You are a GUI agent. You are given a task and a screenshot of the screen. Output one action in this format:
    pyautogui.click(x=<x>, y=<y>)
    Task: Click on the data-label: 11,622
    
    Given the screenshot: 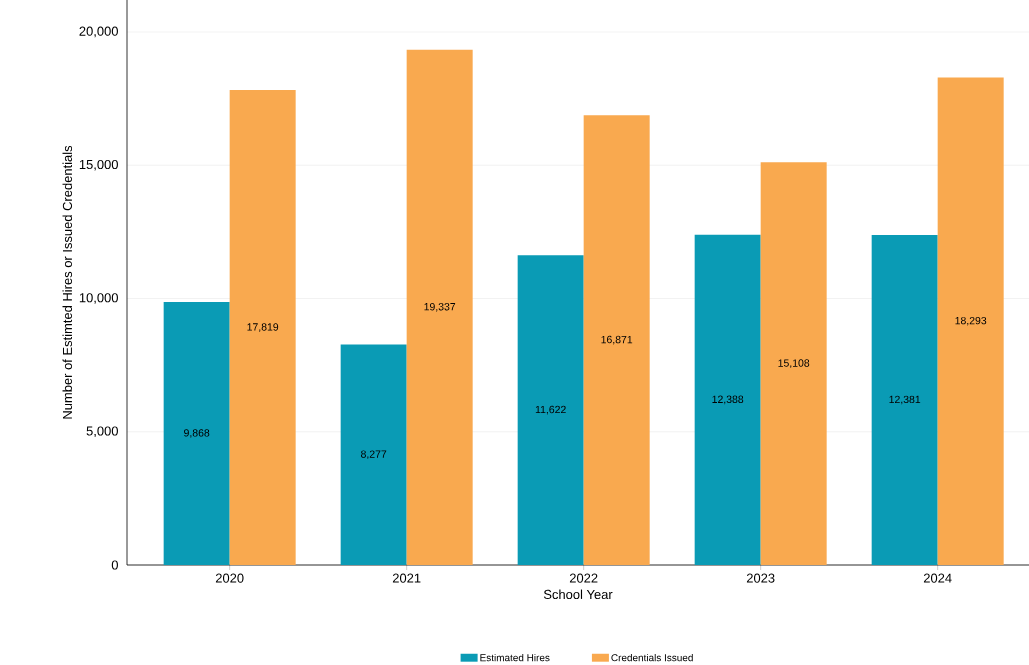 What is the action you would take?
    pyautogui.click(x=550, y=410)
    